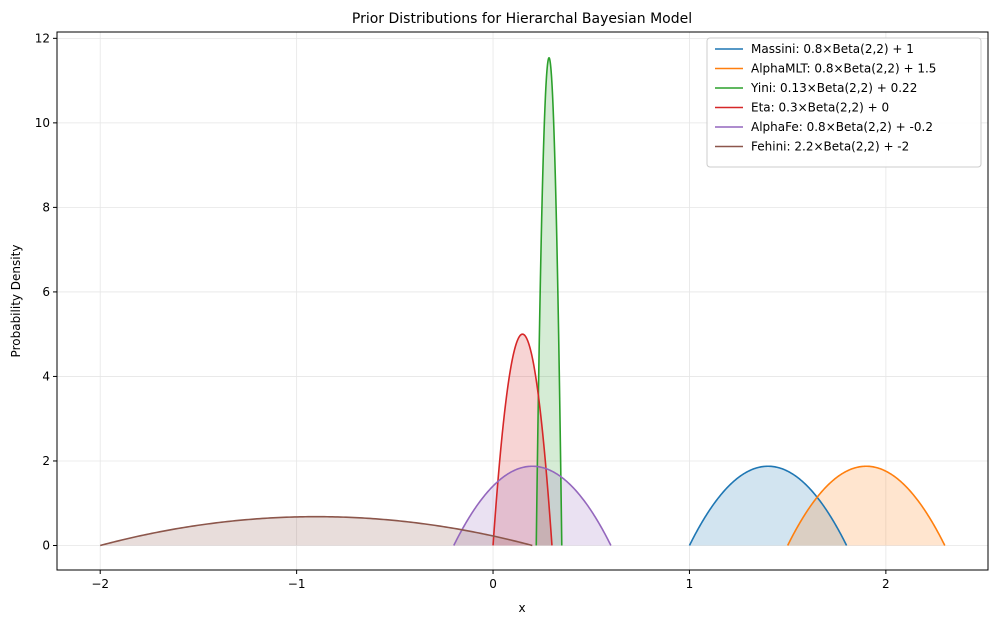  Describe the element at coordinates (833, 88) in the screenshot. I see `legend-label-2: Yini: 0.13×Beta(2,2) + 0.22` at that location.